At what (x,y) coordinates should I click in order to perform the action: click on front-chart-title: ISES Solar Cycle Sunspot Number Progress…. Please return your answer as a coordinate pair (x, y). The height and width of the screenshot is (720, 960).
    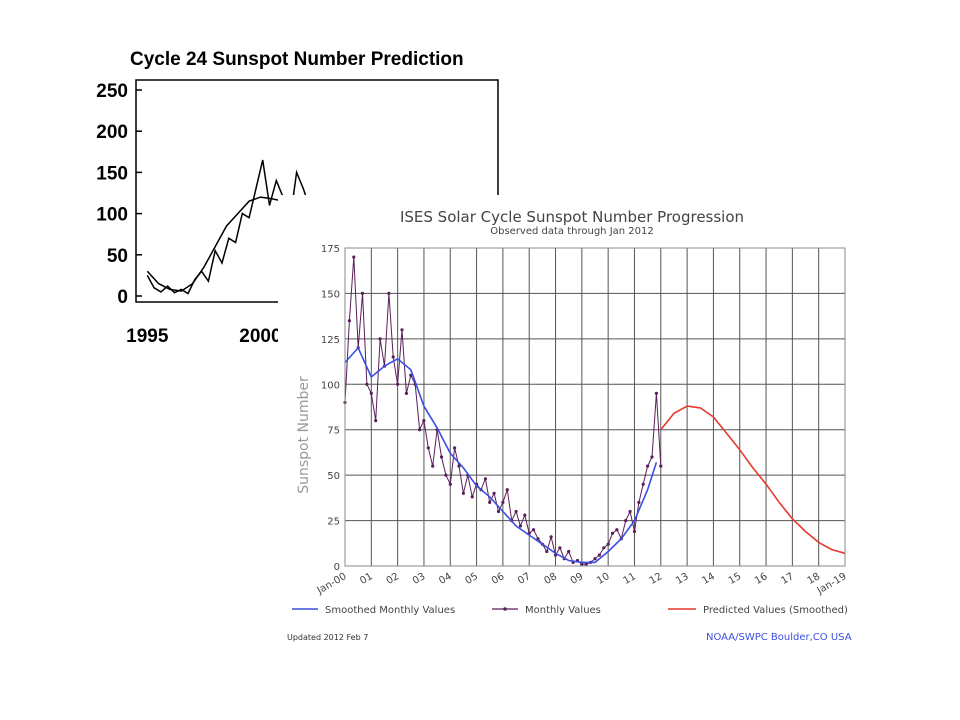
    Looking at the image, I should click on (572, 217).